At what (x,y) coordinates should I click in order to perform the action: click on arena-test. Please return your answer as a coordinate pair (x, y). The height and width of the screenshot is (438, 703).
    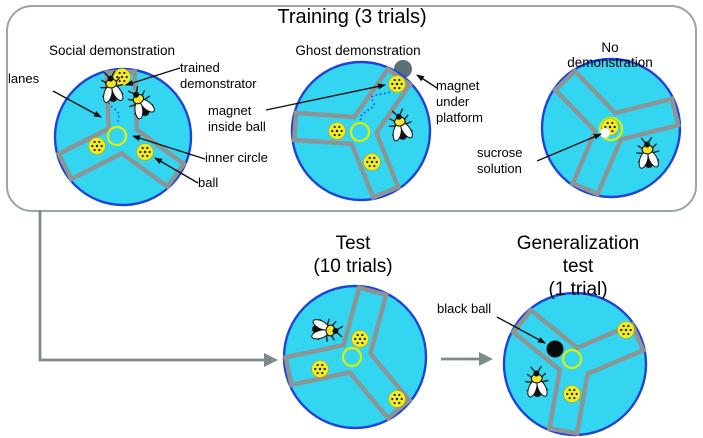
    Looking at the image, I should click on (355, 357).